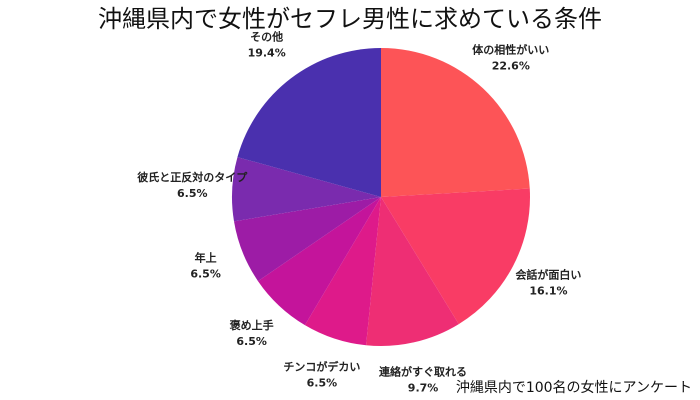 The image size is (700, 400). I want to click on slice-label: 連絡がすぐ取れる, so click(423, 371).